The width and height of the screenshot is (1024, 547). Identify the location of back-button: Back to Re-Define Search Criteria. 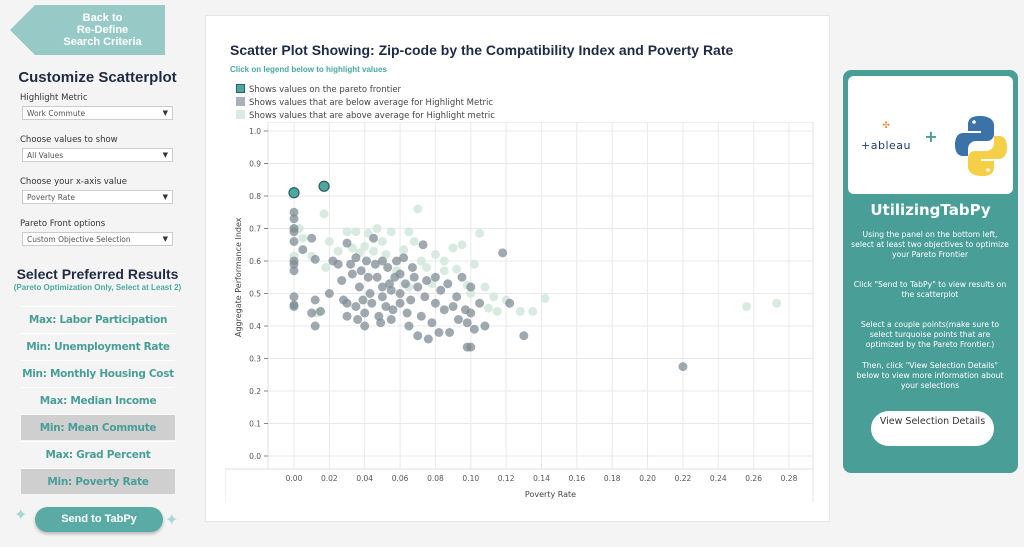
(87, 30).